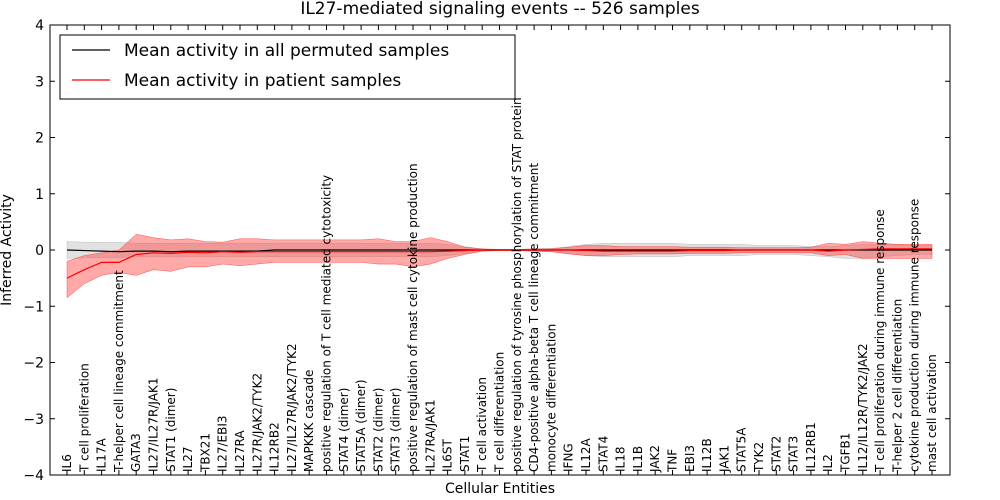 The width and height of the screenshot is (1000, 500). Describe the element at coordinates (33, 476) in the screenshot. I see `y-tick-label: −4` at that location.